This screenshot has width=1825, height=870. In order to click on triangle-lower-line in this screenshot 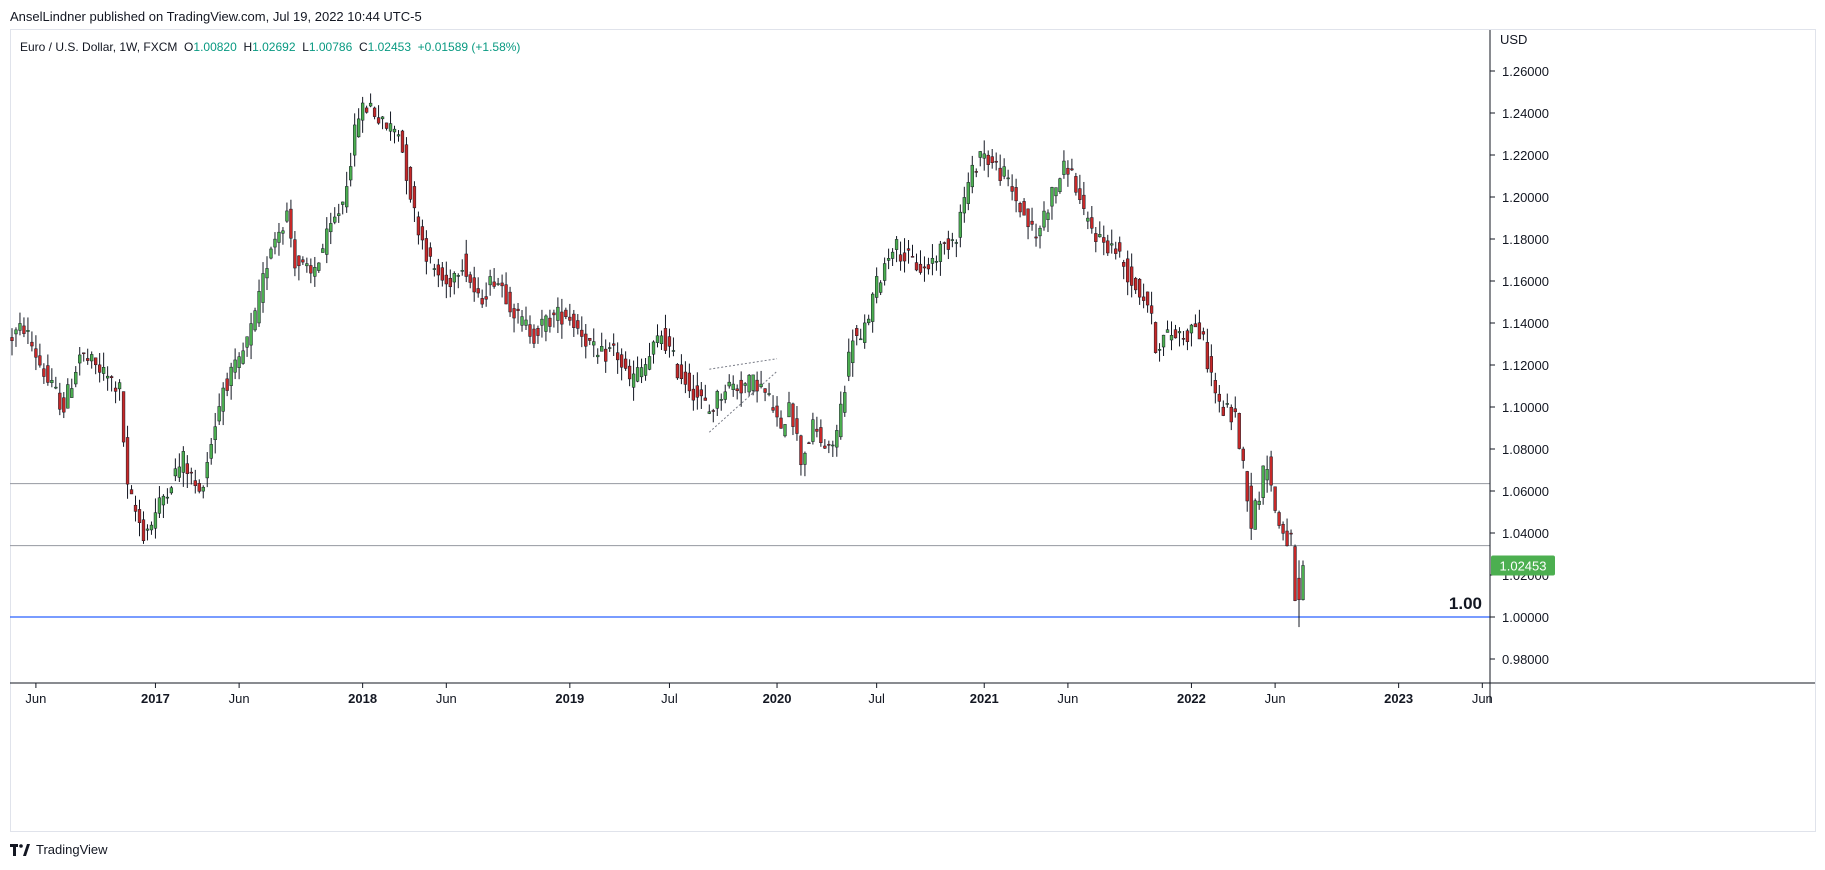, I will do `click(743, 401)`.